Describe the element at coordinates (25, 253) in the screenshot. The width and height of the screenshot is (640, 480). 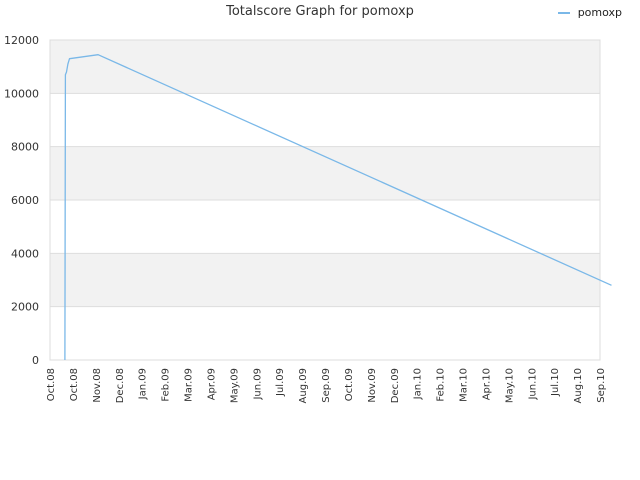
I see `y-tick-label: 4000` at that location.